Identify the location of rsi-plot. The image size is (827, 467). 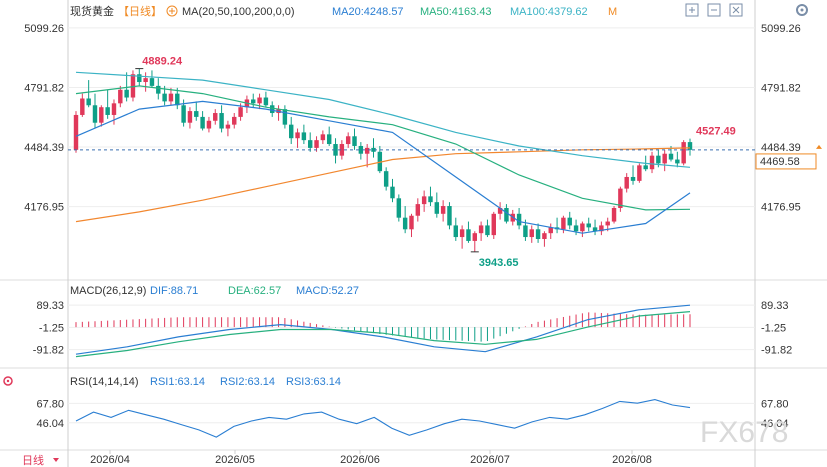
(383, 418).